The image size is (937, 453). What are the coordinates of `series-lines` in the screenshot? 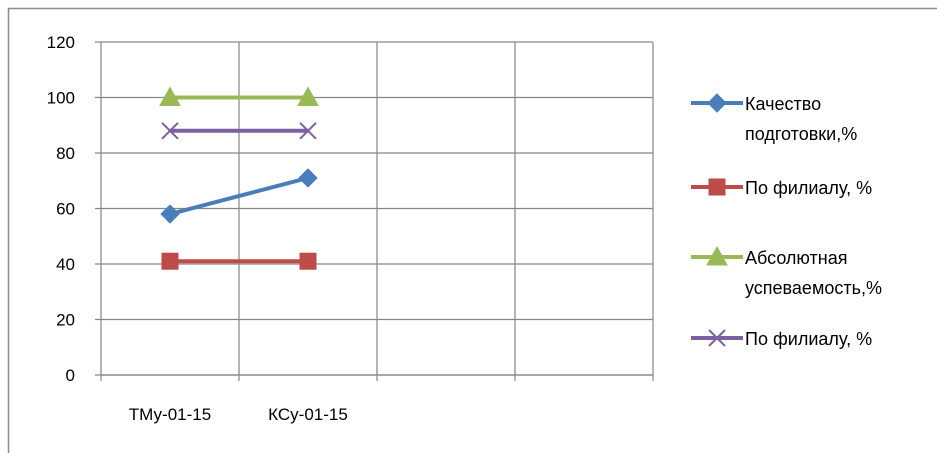 It's located at (239, 178).